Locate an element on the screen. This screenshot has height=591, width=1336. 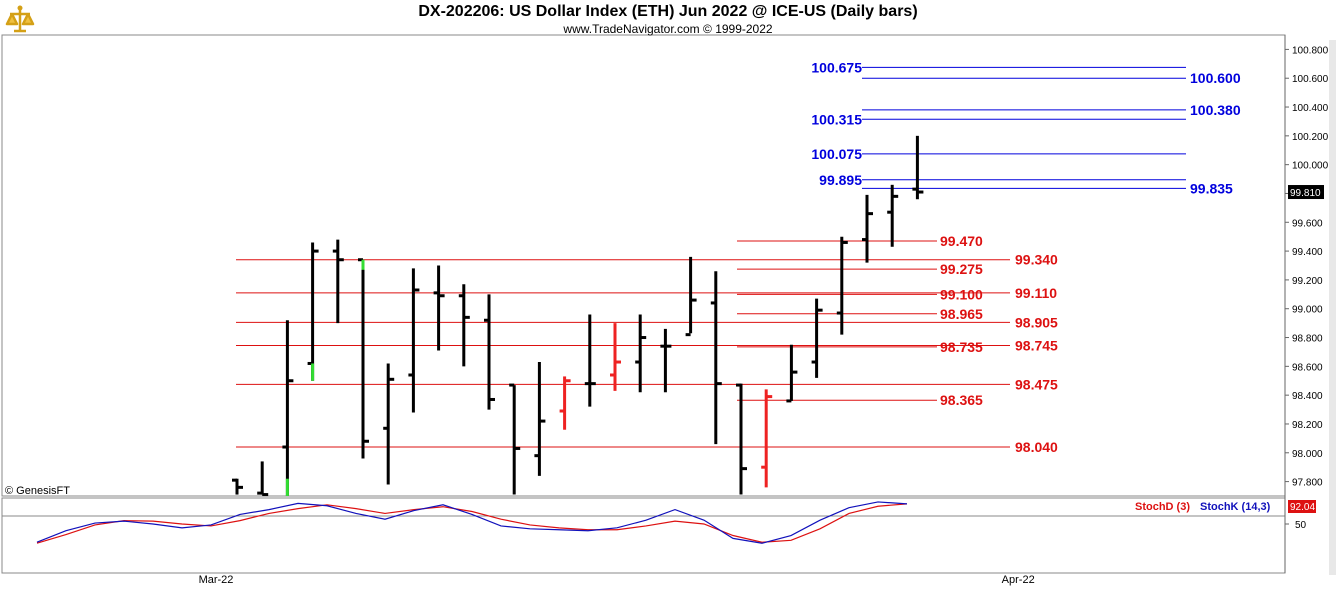
price-tick-label: 98.800 is located at coordinates (1307, 339).